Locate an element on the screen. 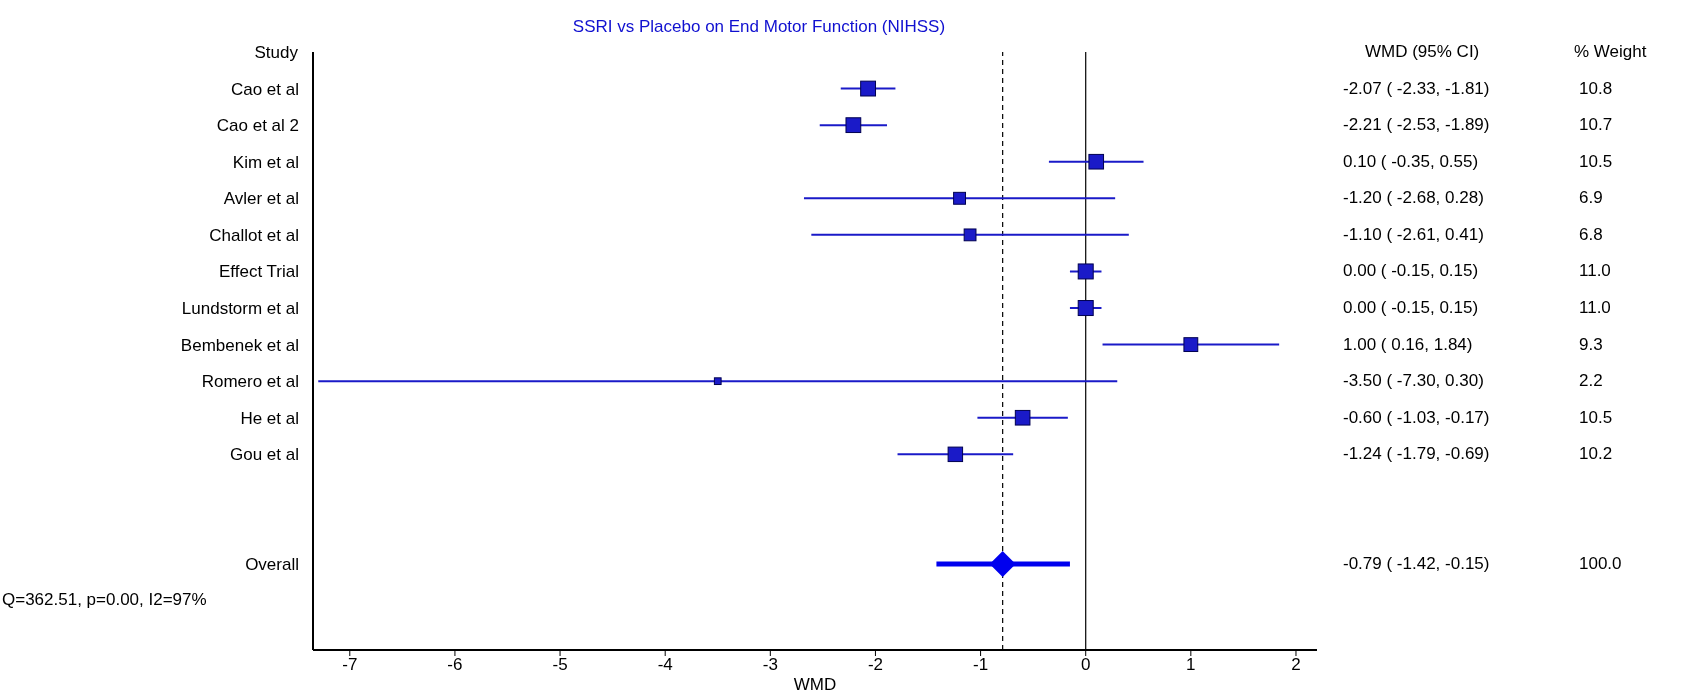 This screenshot has height=696, width=1708. text: 2.2 is located at coordinates (1591, 381).